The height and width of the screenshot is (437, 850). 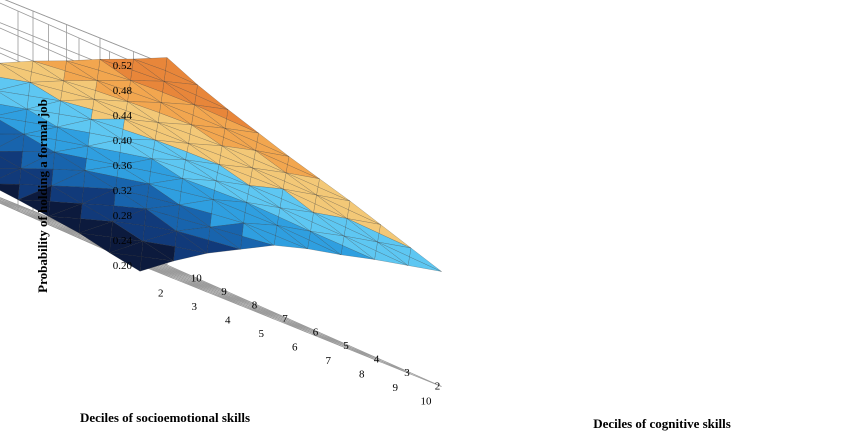 I want to click on y-tick-label: 6, so click(x=316, y=333).